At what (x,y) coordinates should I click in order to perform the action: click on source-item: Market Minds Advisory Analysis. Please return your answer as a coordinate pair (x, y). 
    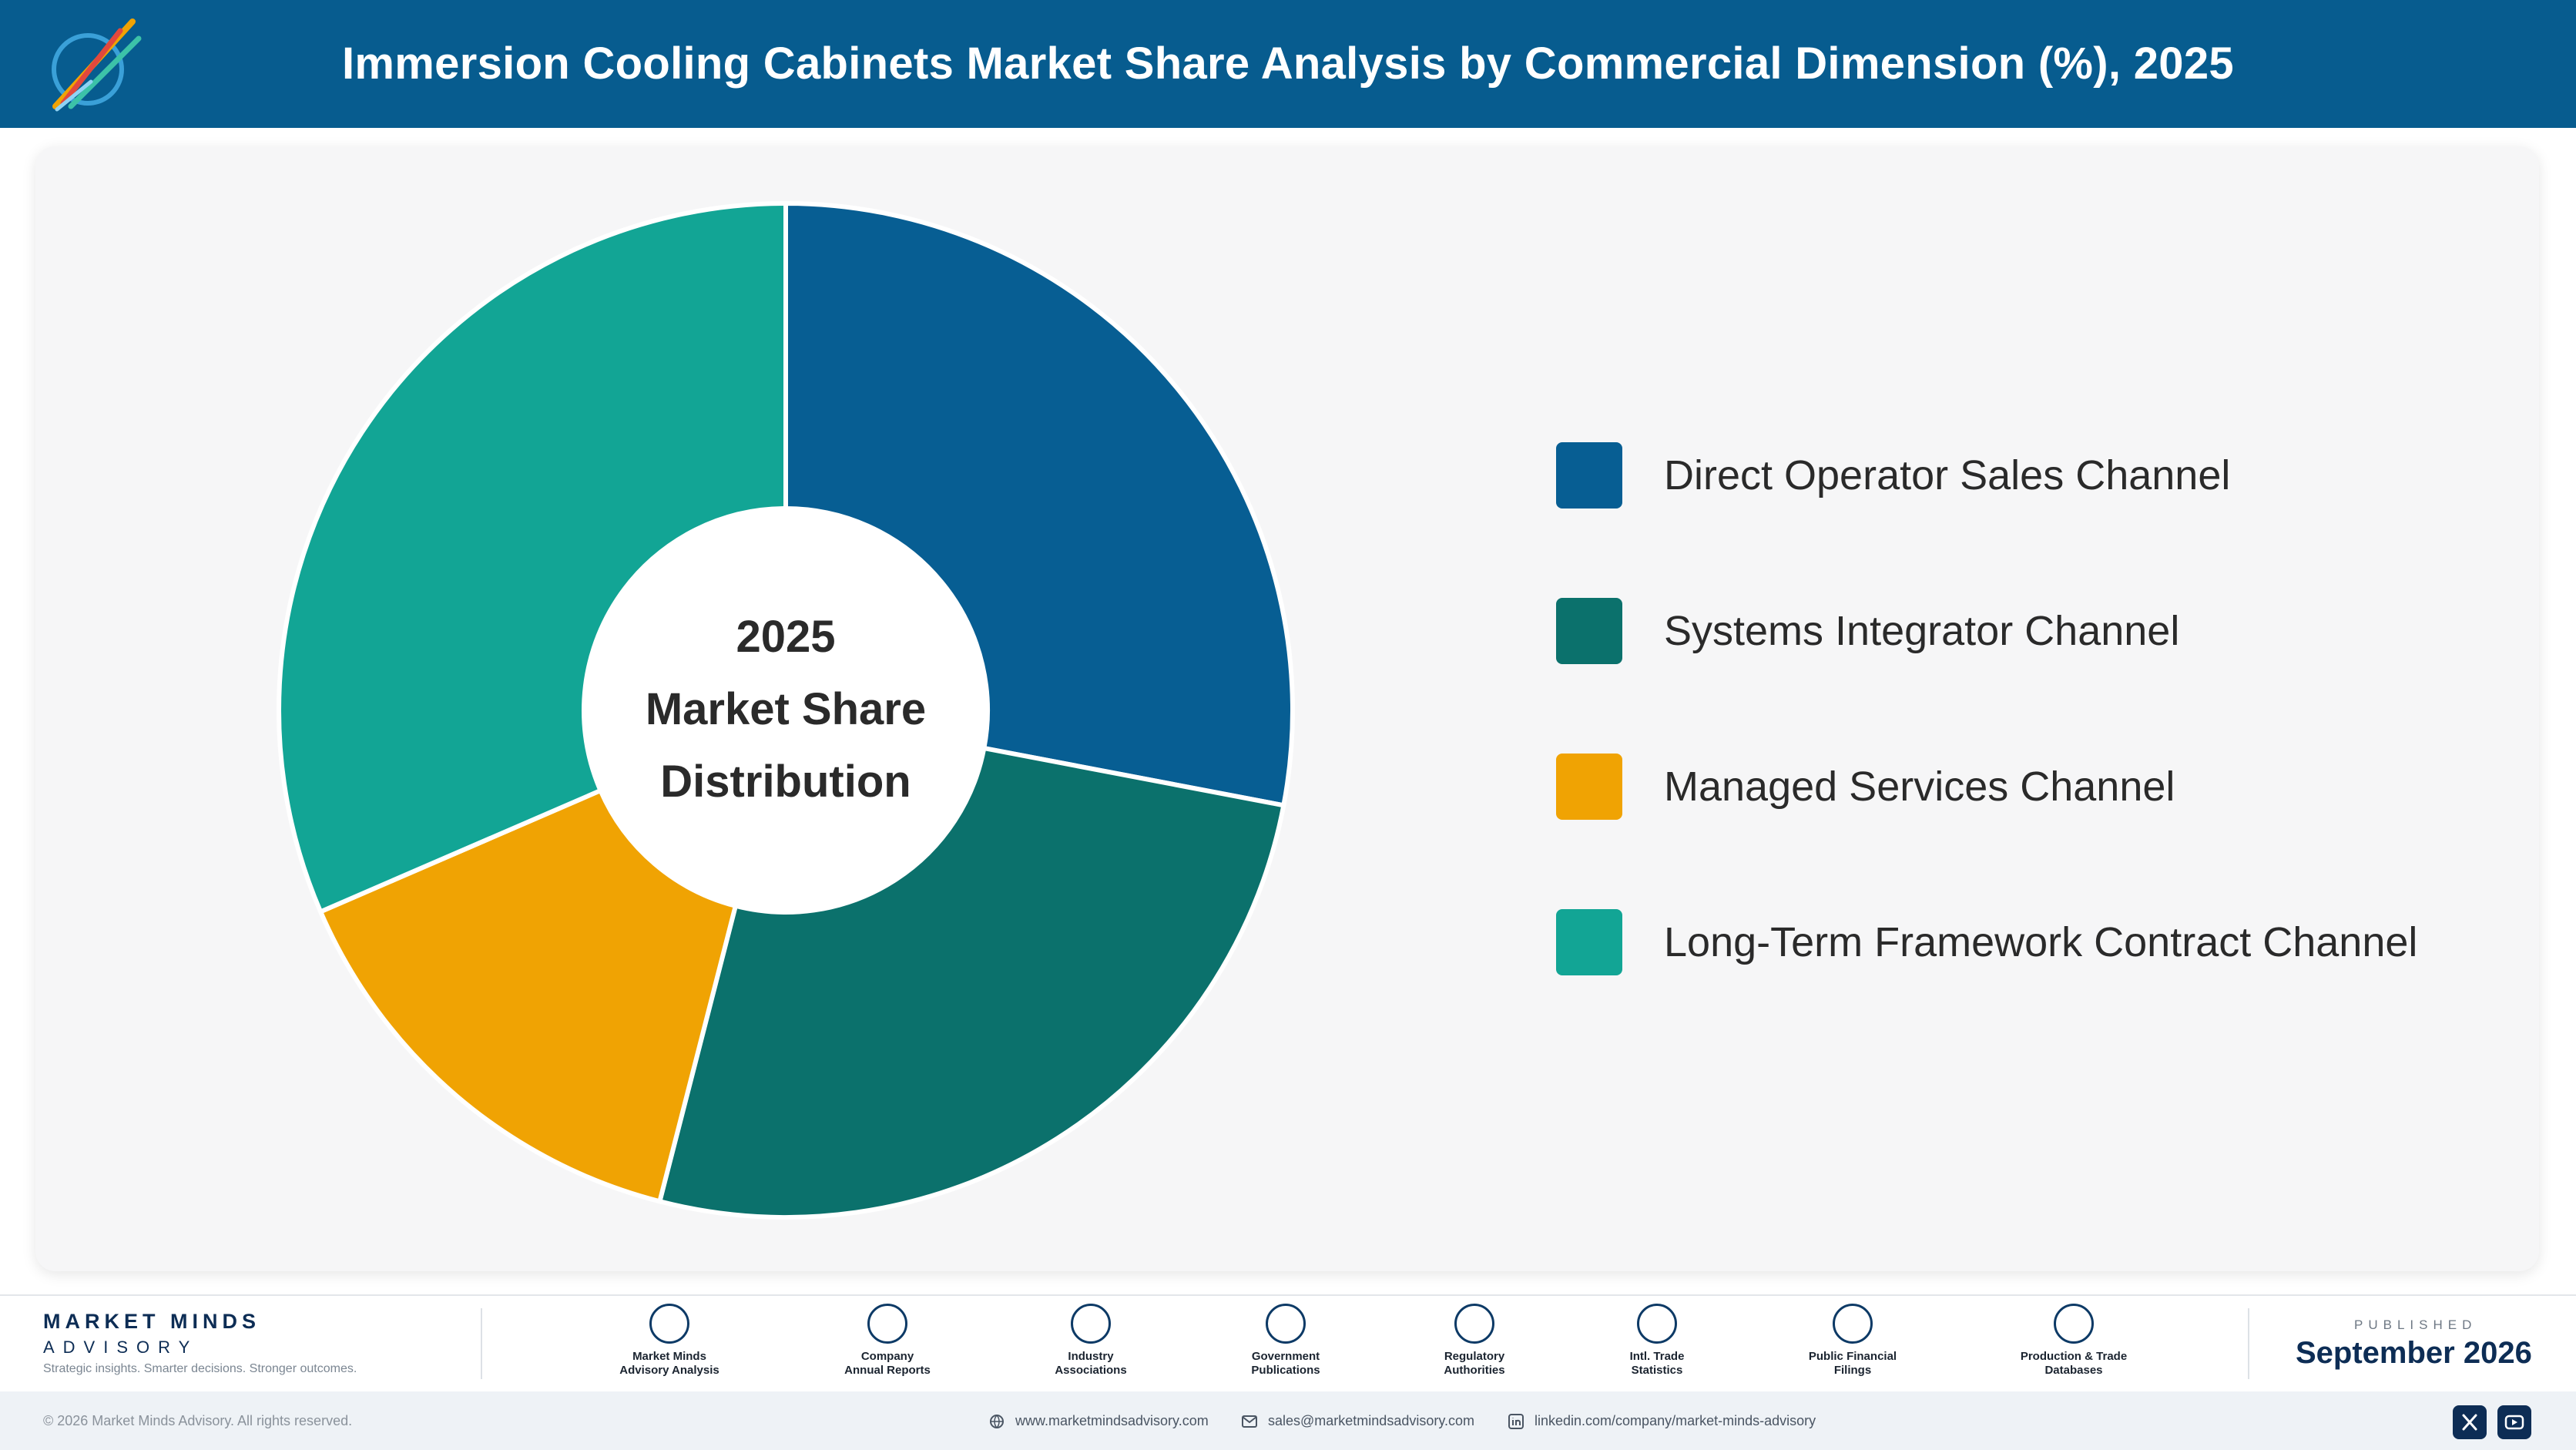
    Looking at the image, I should click on (669, 1341).